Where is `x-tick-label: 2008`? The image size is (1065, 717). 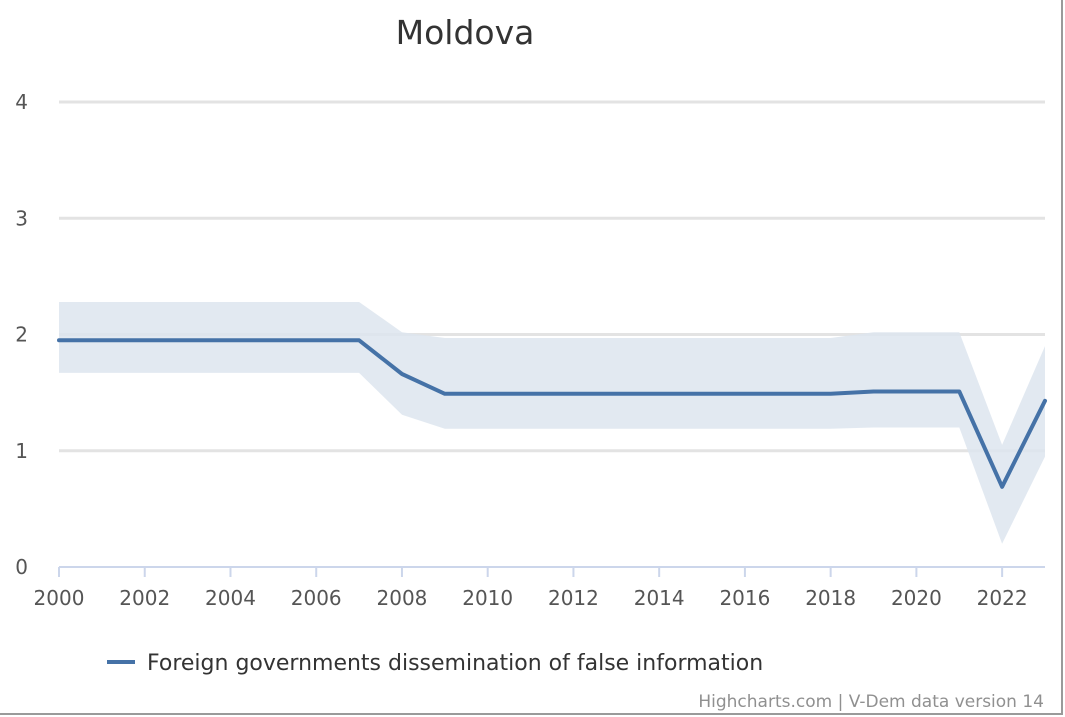
x-tick-label: 2008 is located at coordinates (402, 598).